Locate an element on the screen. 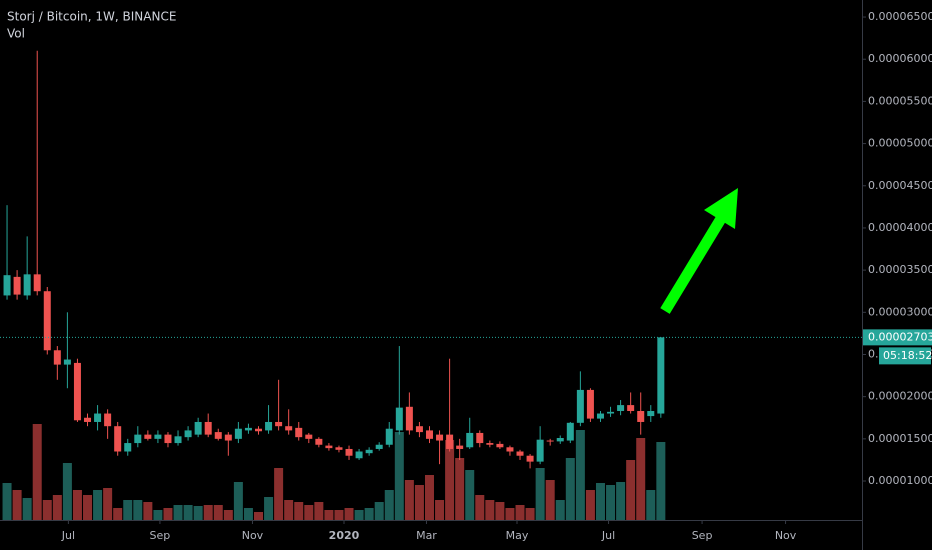 The image size is (932, 550). y-tick-label: 0.00006000 is located at coordinates (900, 58).